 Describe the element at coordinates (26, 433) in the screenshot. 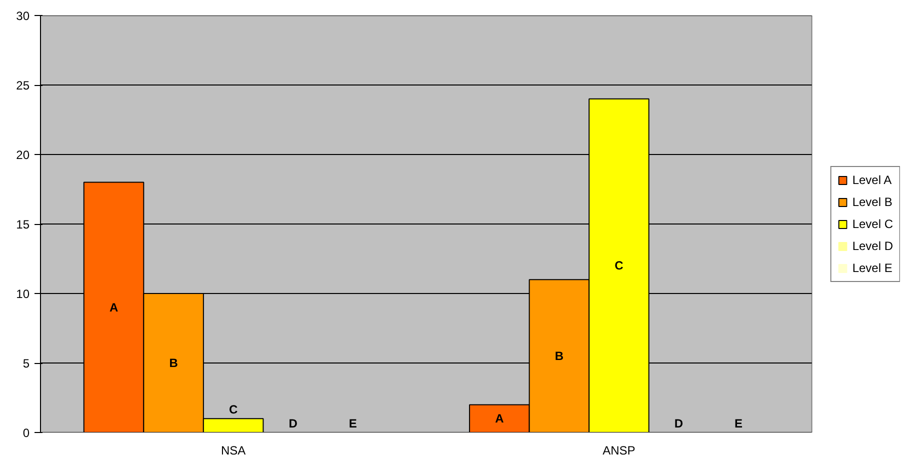

I see `y-tick-label: 0` at that location.